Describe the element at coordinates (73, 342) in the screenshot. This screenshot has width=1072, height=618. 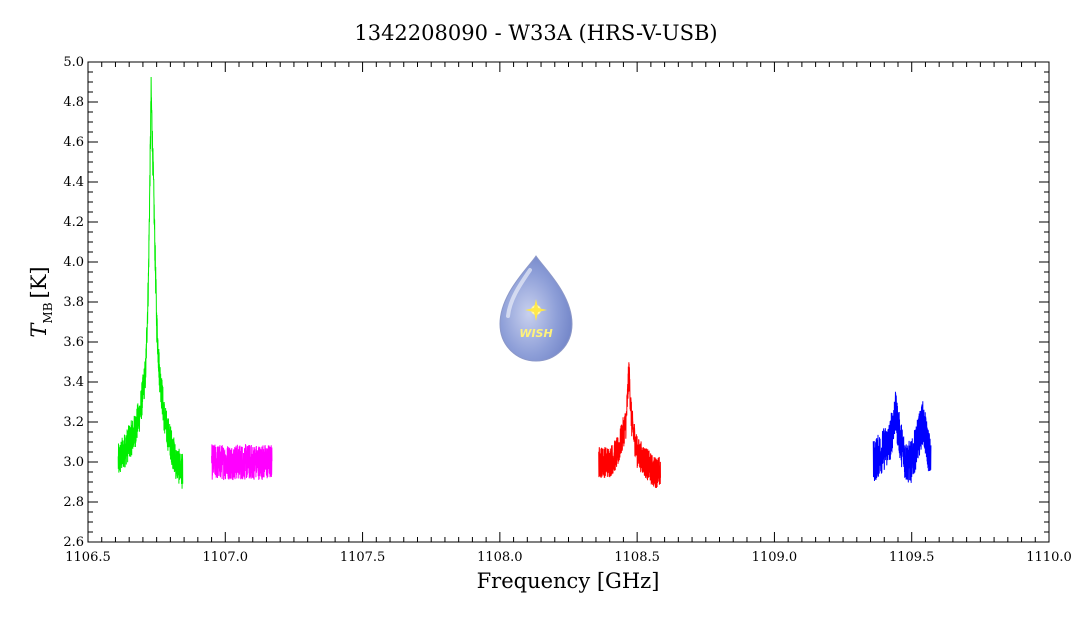
I see `y-tick-label: 3.6` at that location.